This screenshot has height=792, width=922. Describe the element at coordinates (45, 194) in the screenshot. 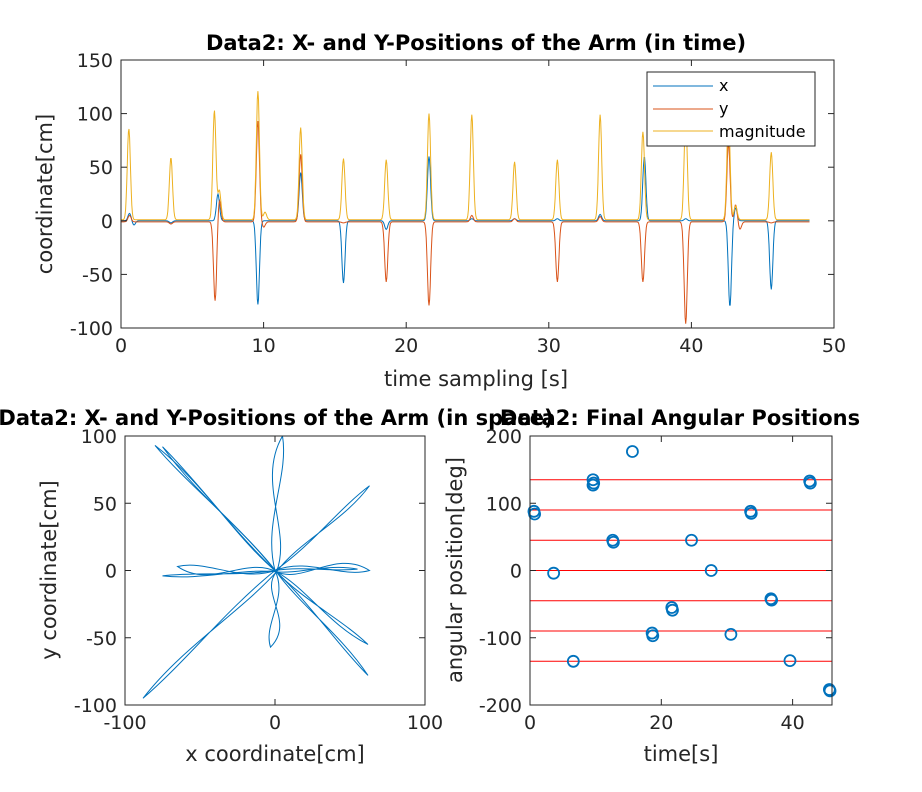

I see `time-plot-ylabel: coordinate[cm]` at that location.